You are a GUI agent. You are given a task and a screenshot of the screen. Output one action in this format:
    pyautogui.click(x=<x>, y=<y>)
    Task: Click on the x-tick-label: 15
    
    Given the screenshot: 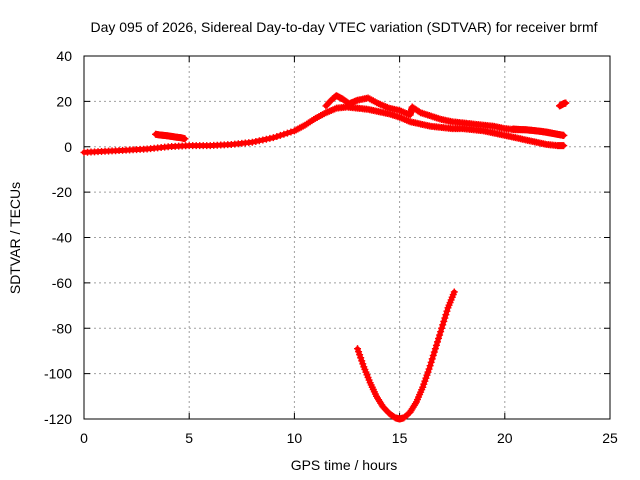 What is the action you would take?
    pyautogui.click(x=400, y=438)
    